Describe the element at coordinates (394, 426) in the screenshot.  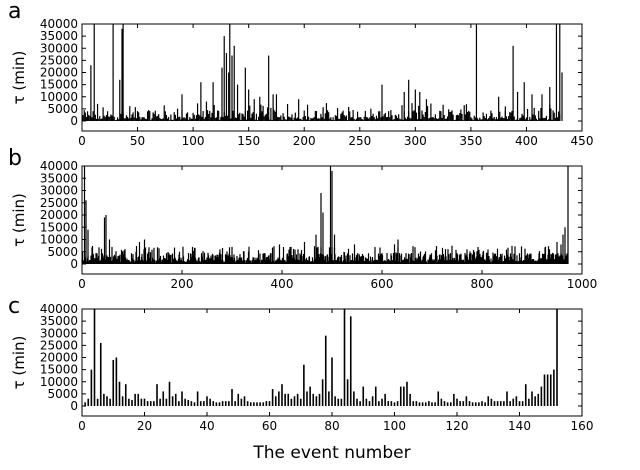
I see `x-tick-label: 100` at that location.